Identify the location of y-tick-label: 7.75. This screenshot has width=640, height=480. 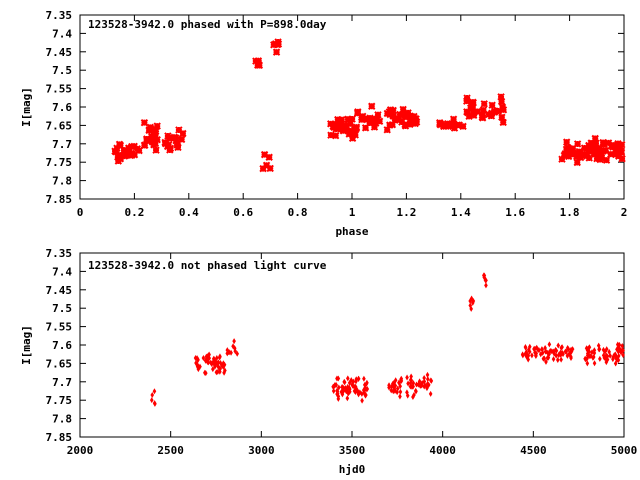
(59, 400).